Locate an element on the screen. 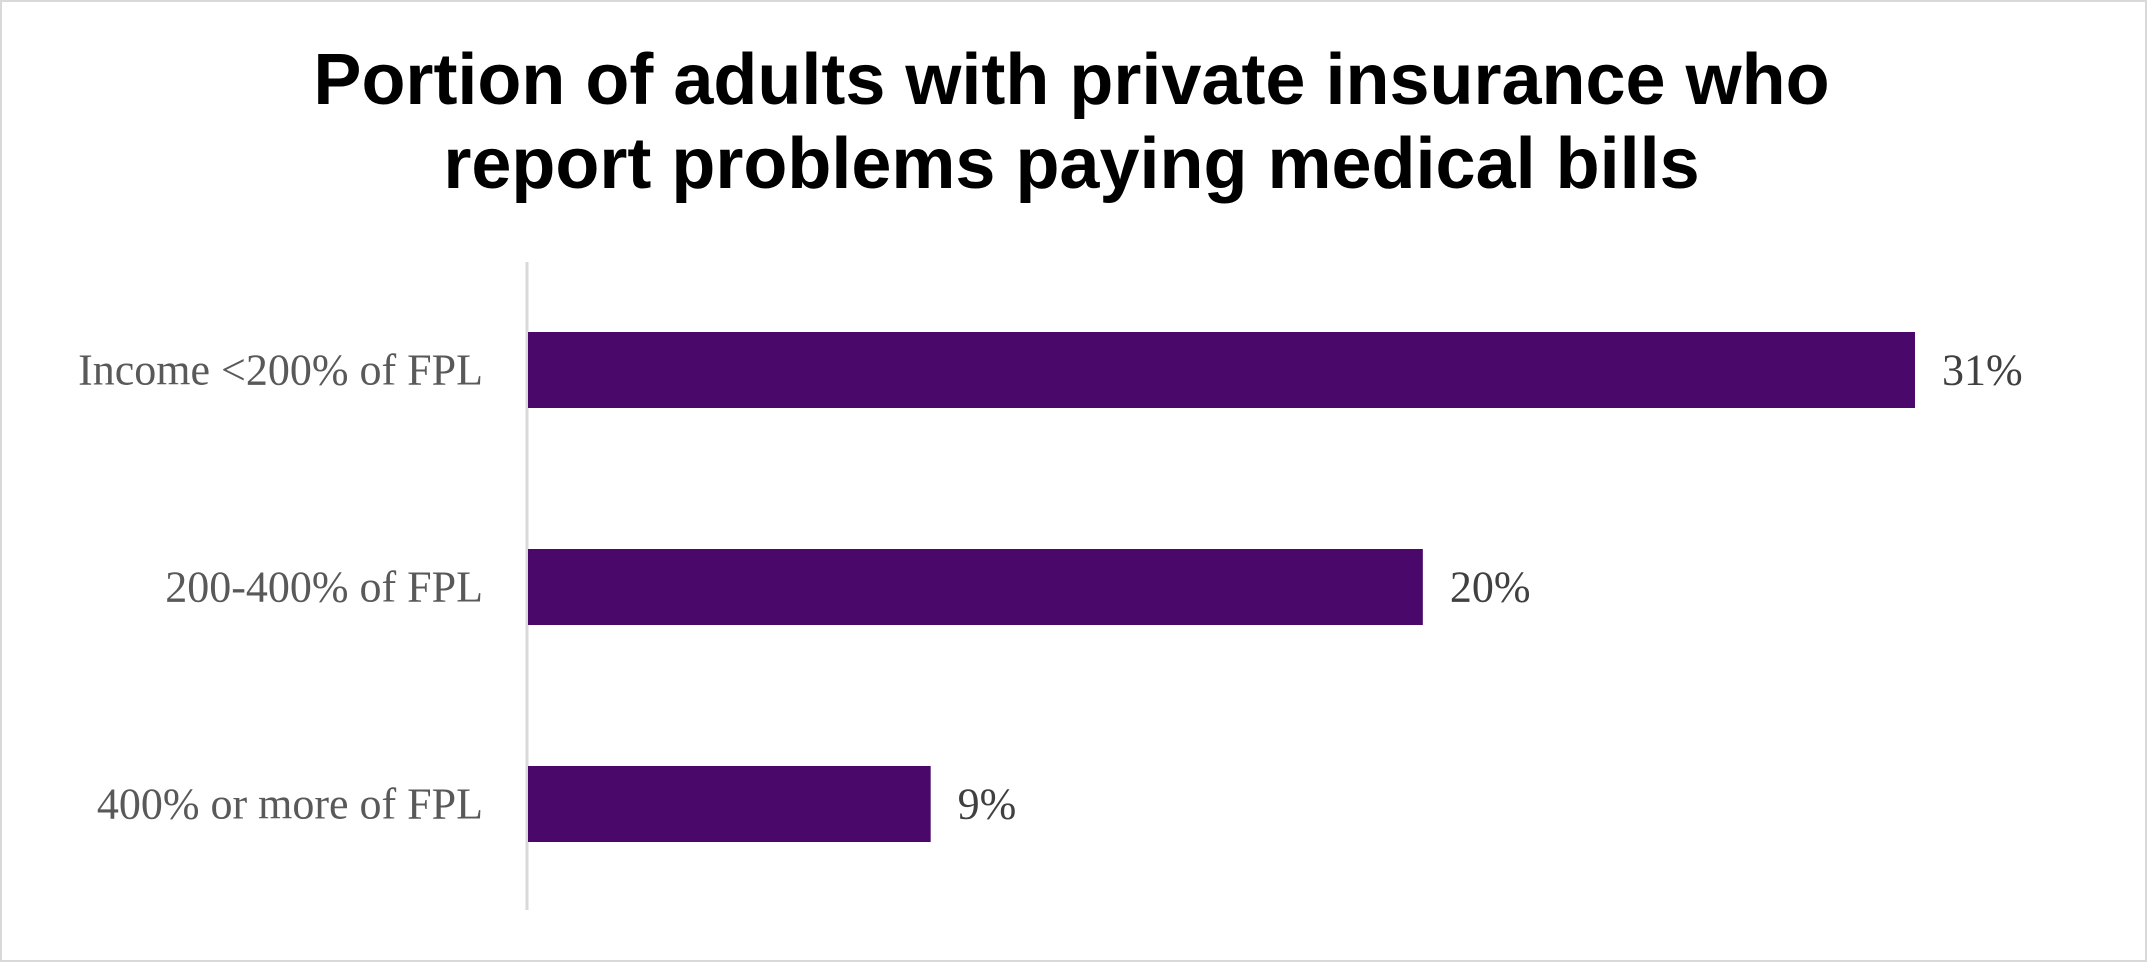  value-label: 9% is located at coordinates (987, 804).